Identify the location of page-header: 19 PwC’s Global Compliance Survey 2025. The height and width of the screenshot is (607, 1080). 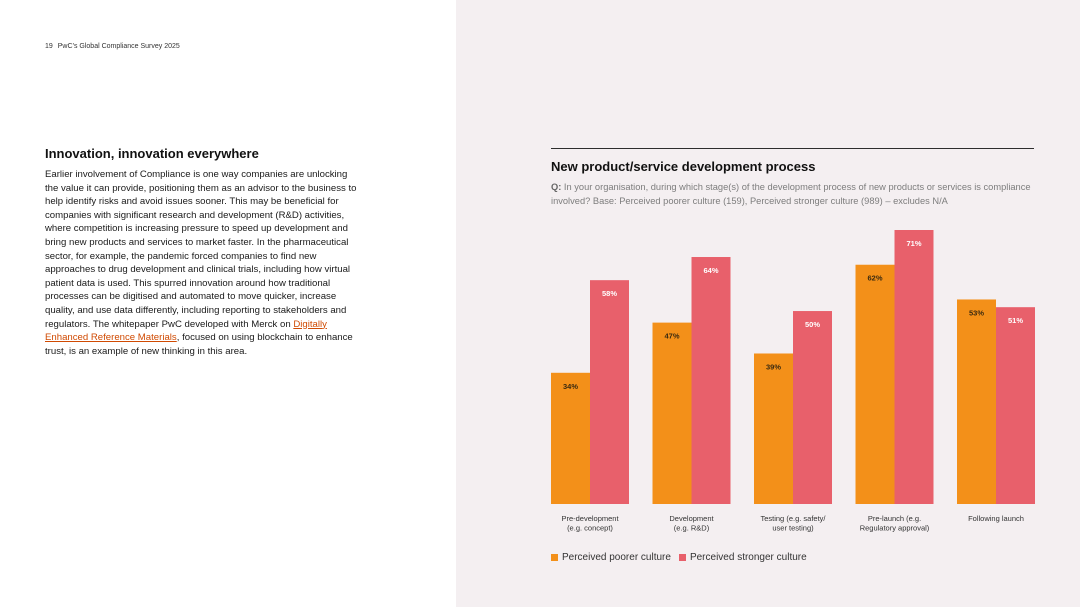
(112, 46).